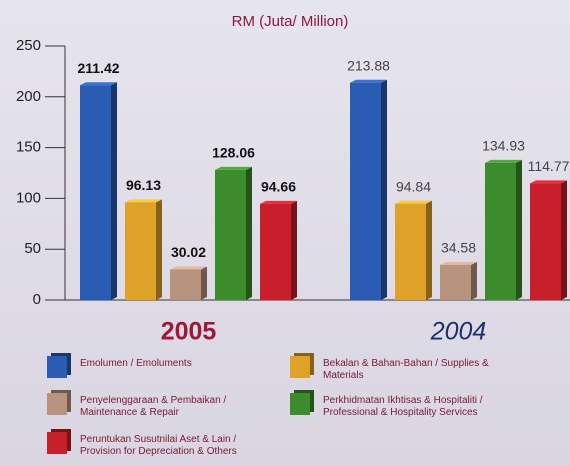  What do you see at coordinates (503, 146) in the screenshot?
I see `value-label: 134.93` at bounding box center [503, 146].